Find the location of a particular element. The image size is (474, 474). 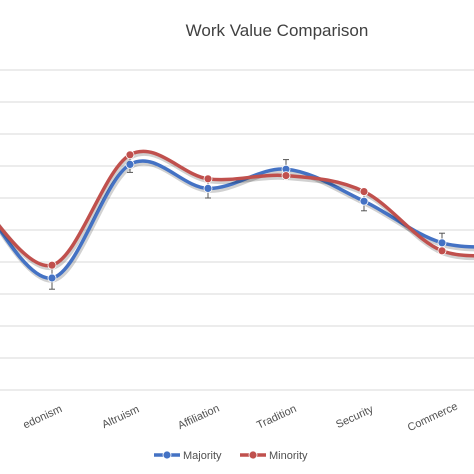

x-tick-label: Tradition is located at coordinates (276, 417).